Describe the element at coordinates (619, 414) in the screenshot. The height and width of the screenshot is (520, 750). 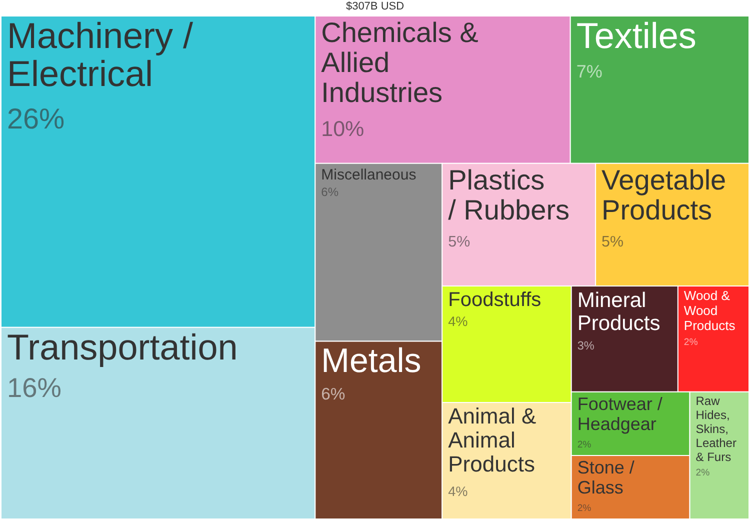
I see `category-label: Footwear / Headgear` at that location.